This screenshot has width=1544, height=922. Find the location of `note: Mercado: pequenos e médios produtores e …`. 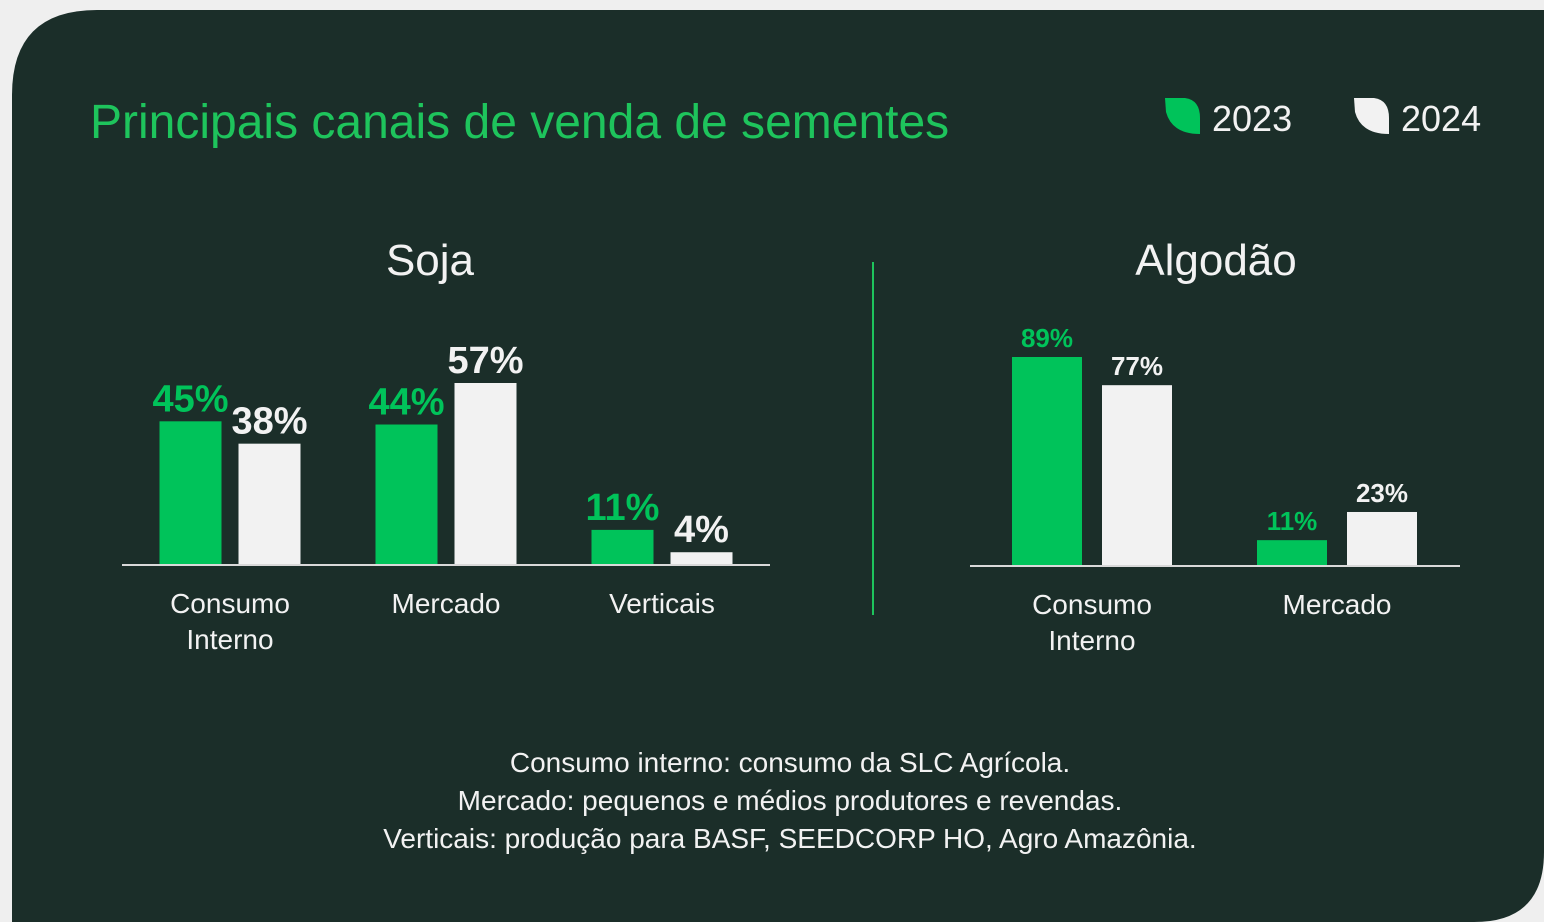

note: Mercado: pequenos e médios produtores e … is located at coordinates (790, 800).